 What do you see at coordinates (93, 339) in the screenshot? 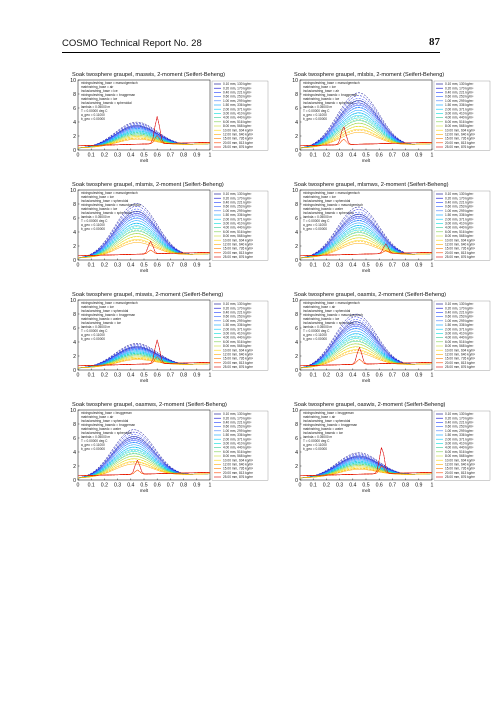
I see `info-line: b_geo = 0.00000` at bounding box center [93, 339].